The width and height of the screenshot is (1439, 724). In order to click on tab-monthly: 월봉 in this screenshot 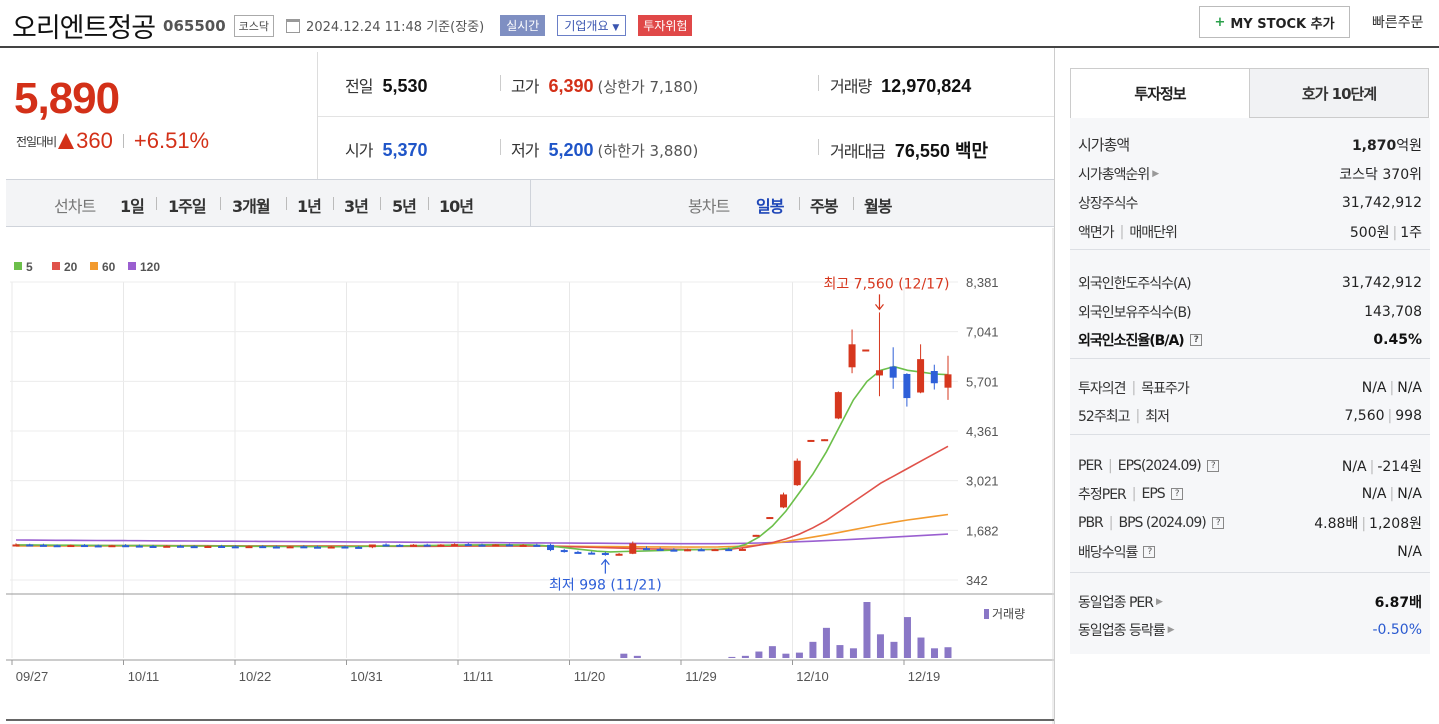, I will do `click(878, 206)`.